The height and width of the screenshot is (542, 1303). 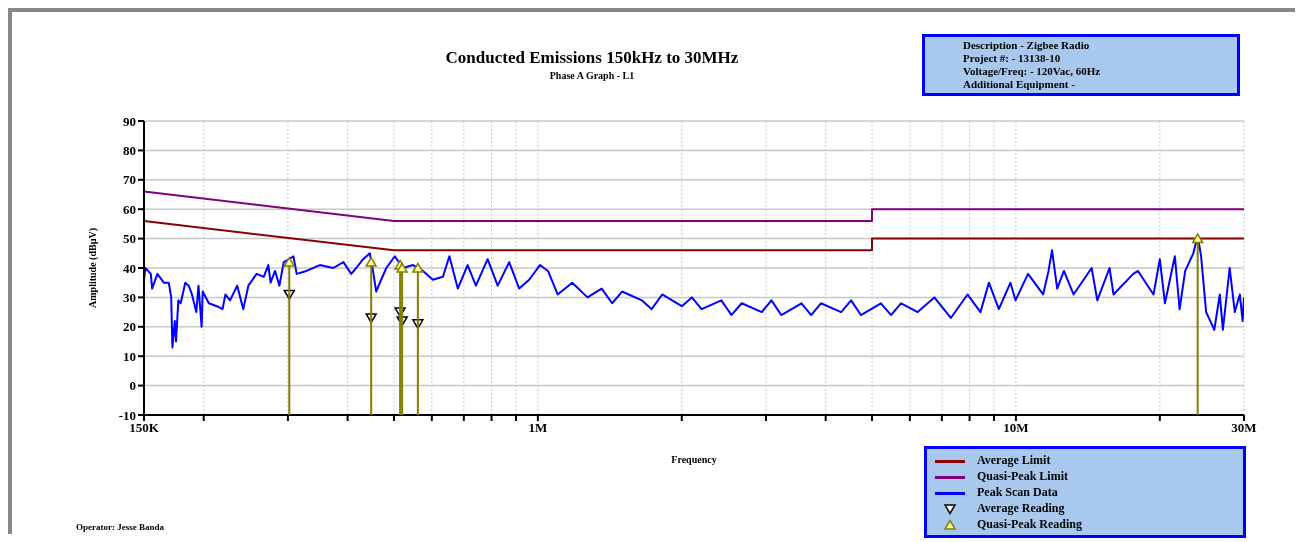 What do you see at coordinates (1021, 508) in the screenshot?
I see `legend-label: Average Reading` at bounding box center [1021, 508].